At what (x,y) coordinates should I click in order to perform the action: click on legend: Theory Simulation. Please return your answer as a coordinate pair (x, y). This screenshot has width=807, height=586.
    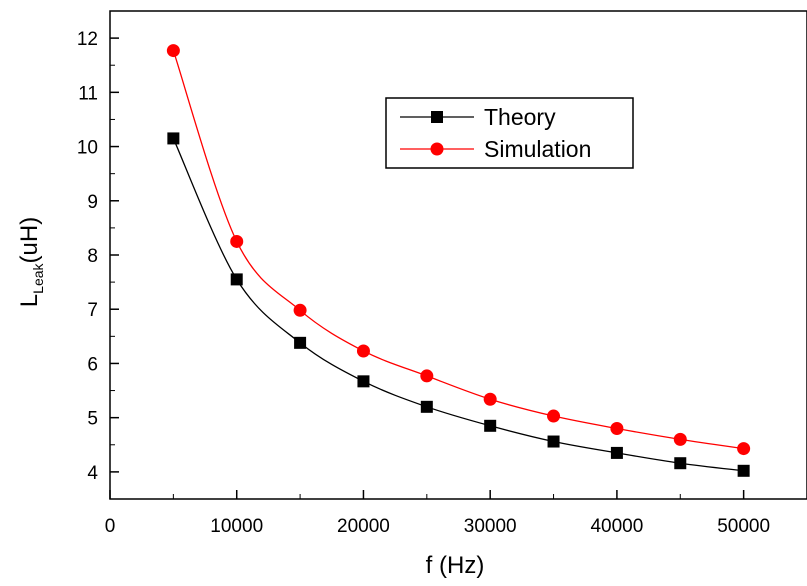
    Looking at the image, I should click on (509, 133).